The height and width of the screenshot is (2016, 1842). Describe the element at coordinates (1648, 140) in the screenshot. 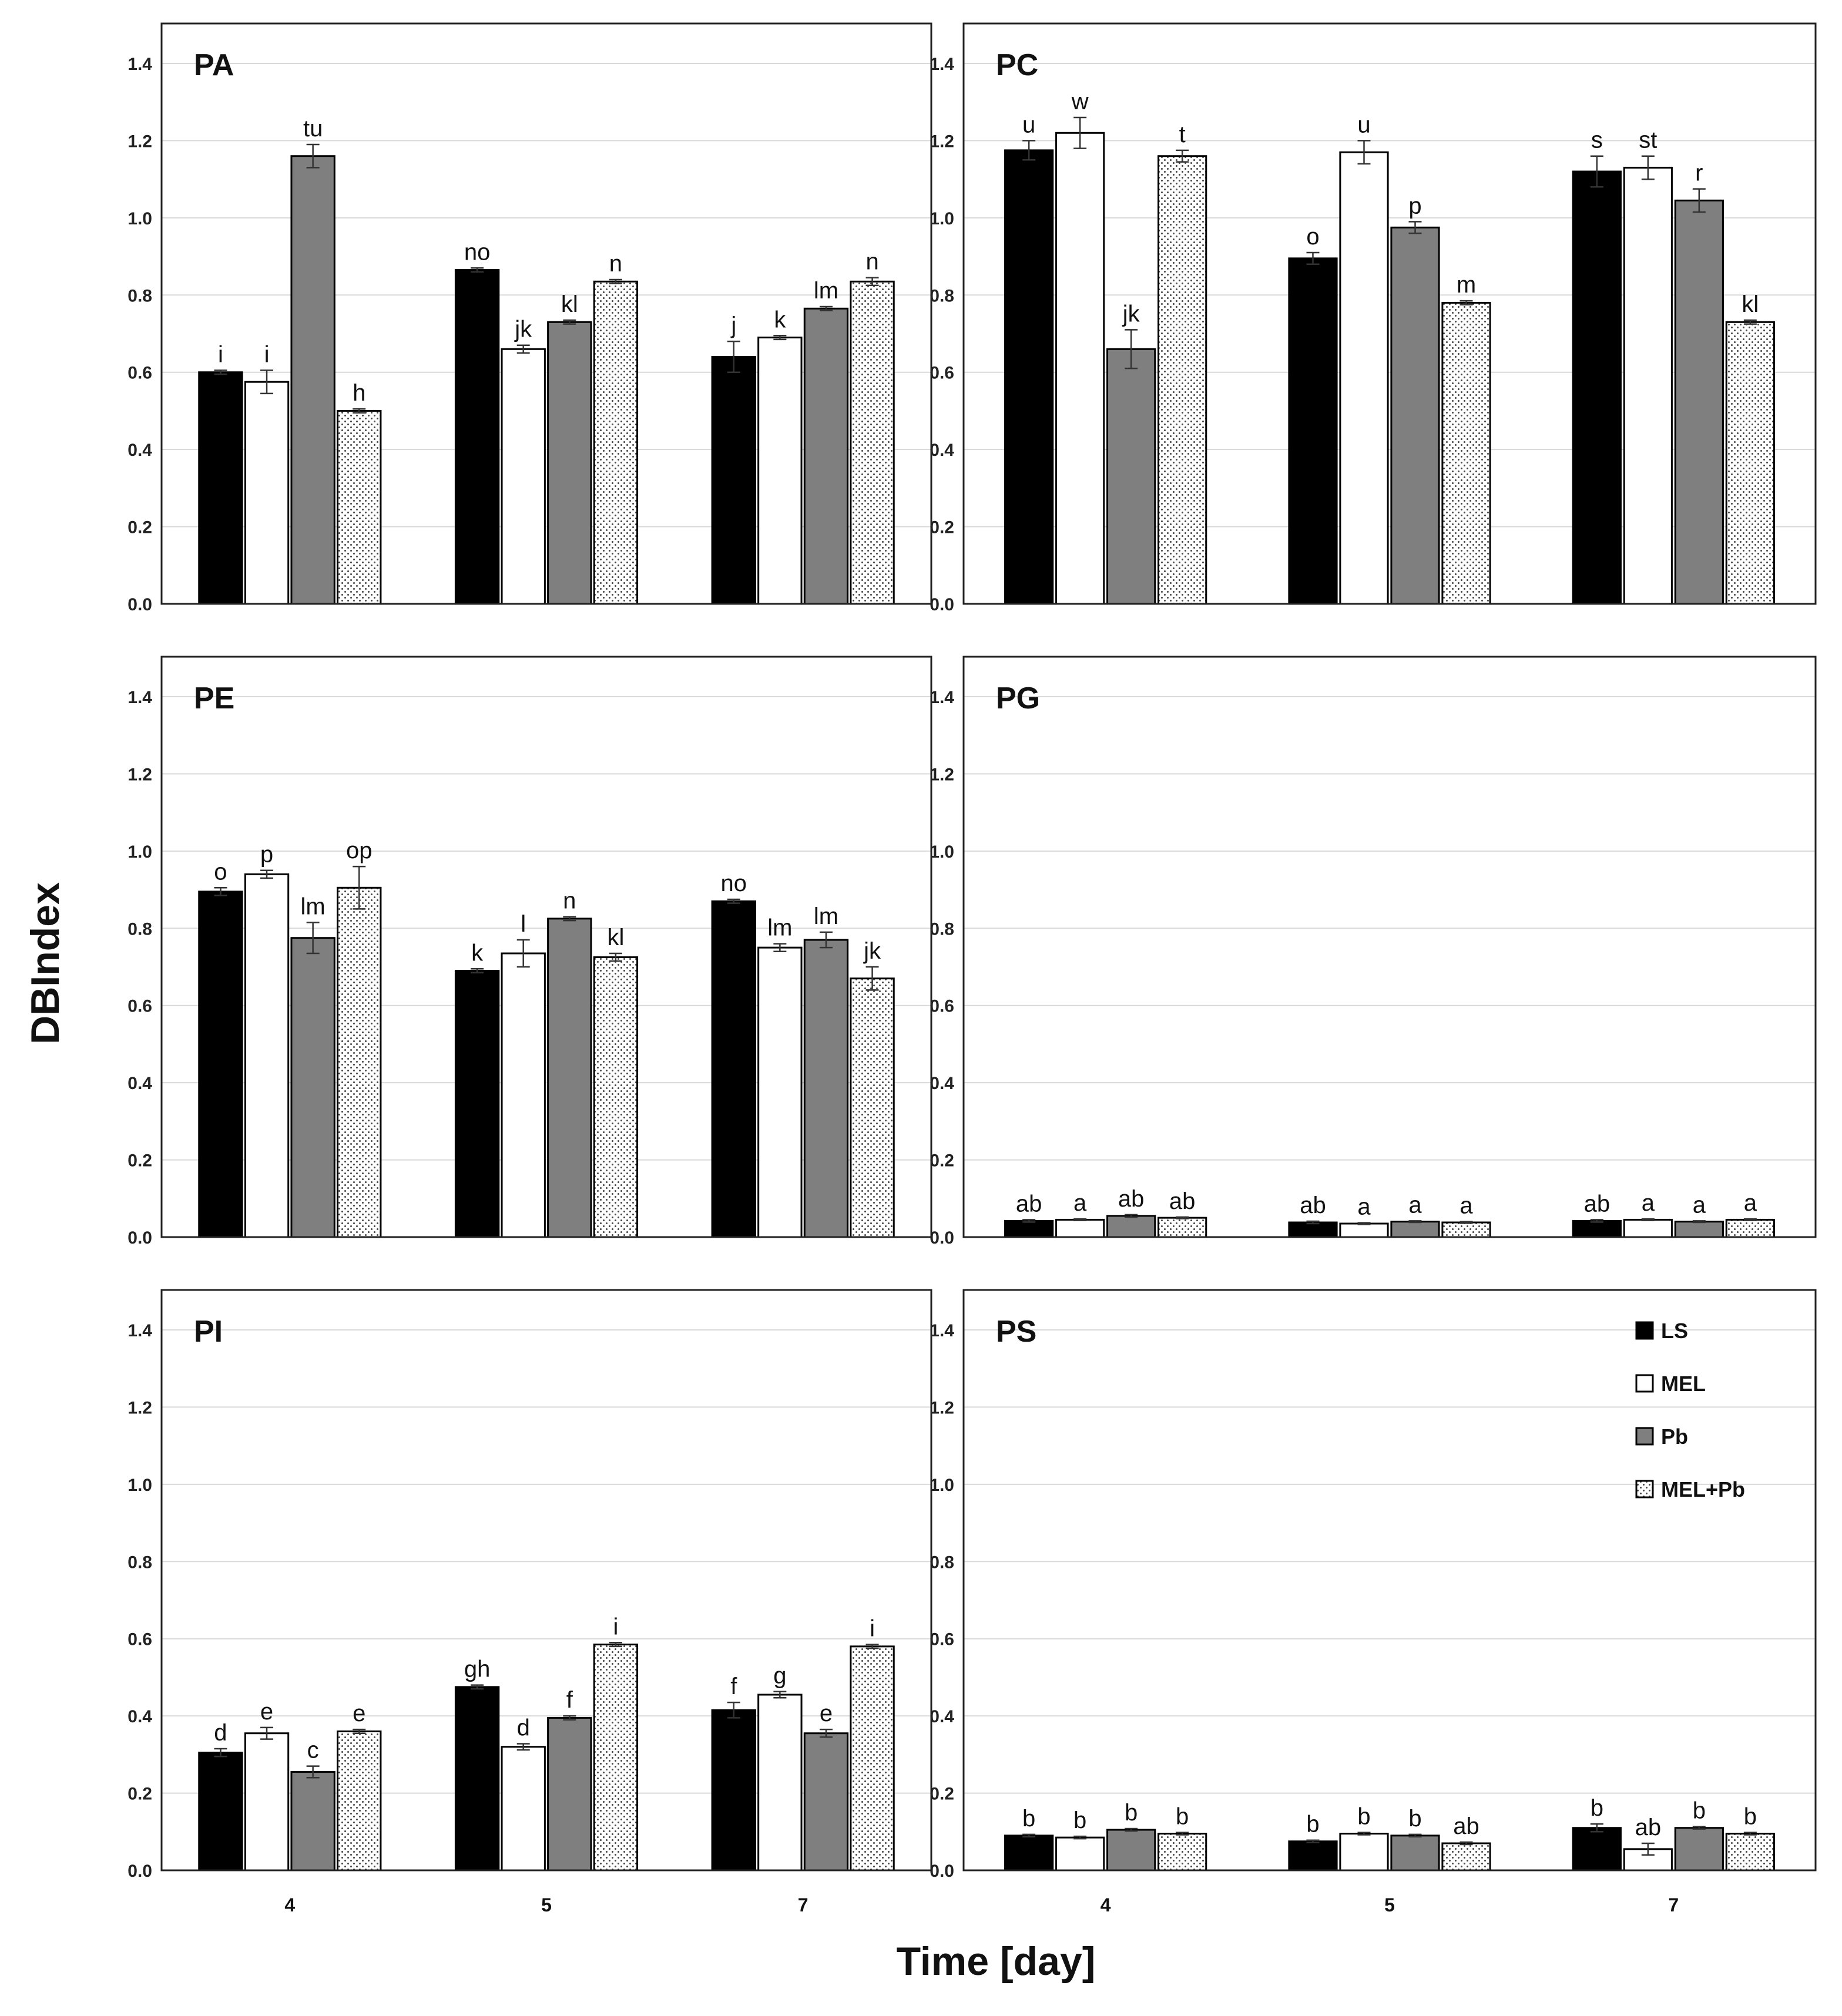

I see `significance-letter: st` at that location.